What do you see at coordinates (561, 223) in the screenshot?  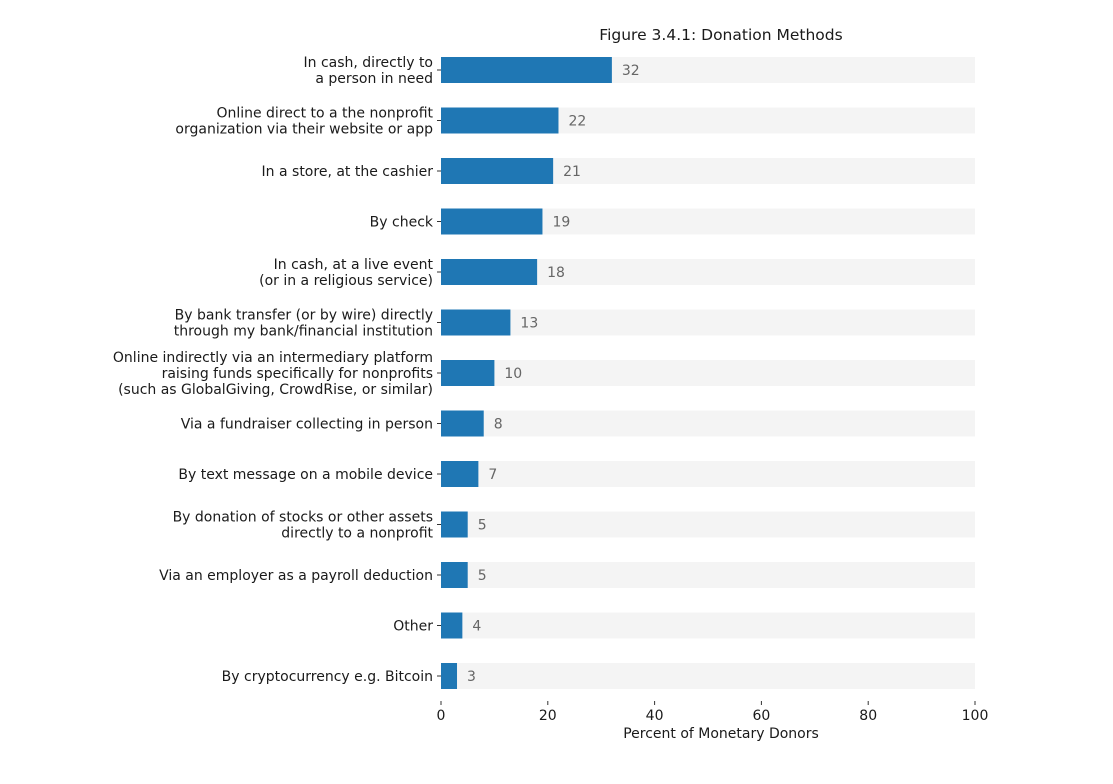 I see `value-label: 19` at bounding box center [561, 223].